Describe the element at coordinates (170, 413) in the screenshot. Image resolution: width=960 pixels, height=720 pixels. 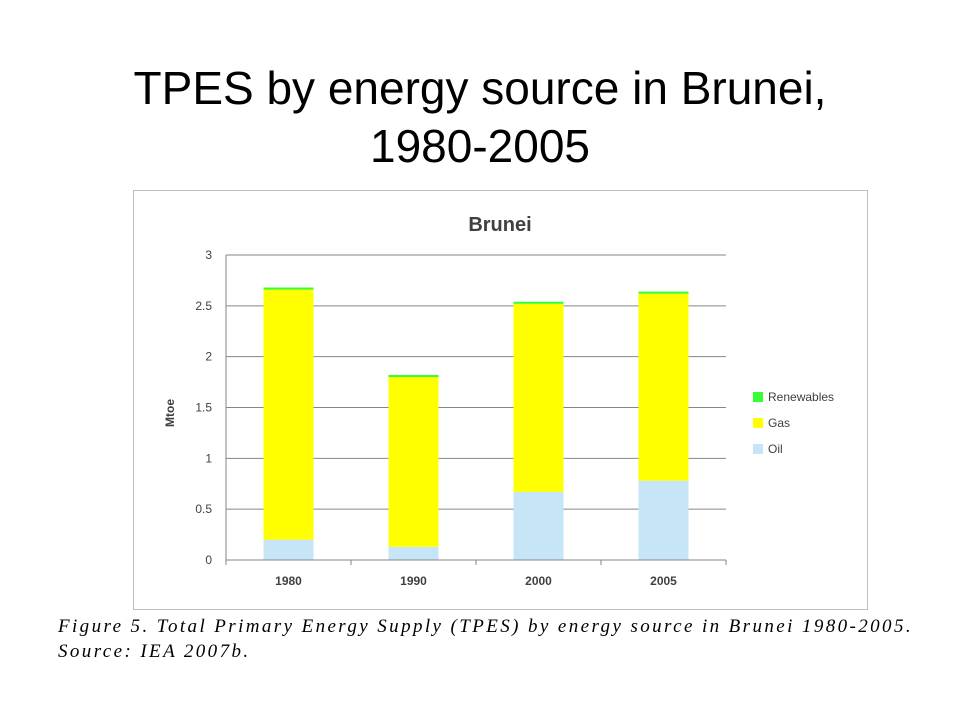
I see `y-axis-label: Mtoe` at that location.